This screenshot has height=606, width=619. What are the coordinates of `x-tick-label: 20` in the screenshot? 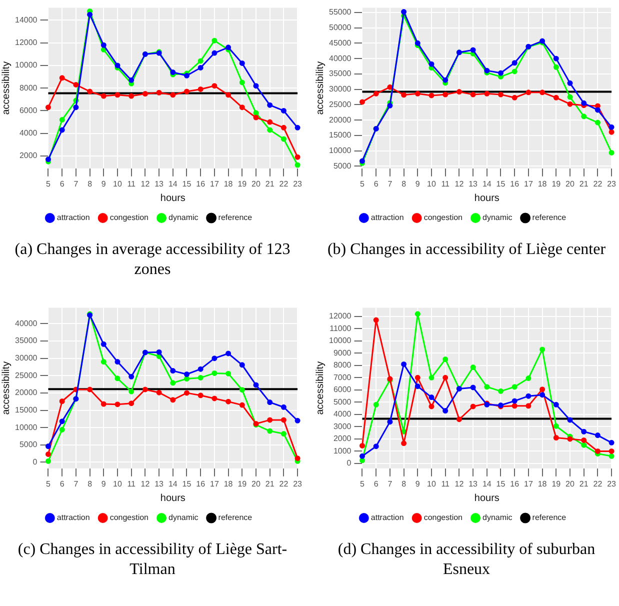 It's located at (256, 483).